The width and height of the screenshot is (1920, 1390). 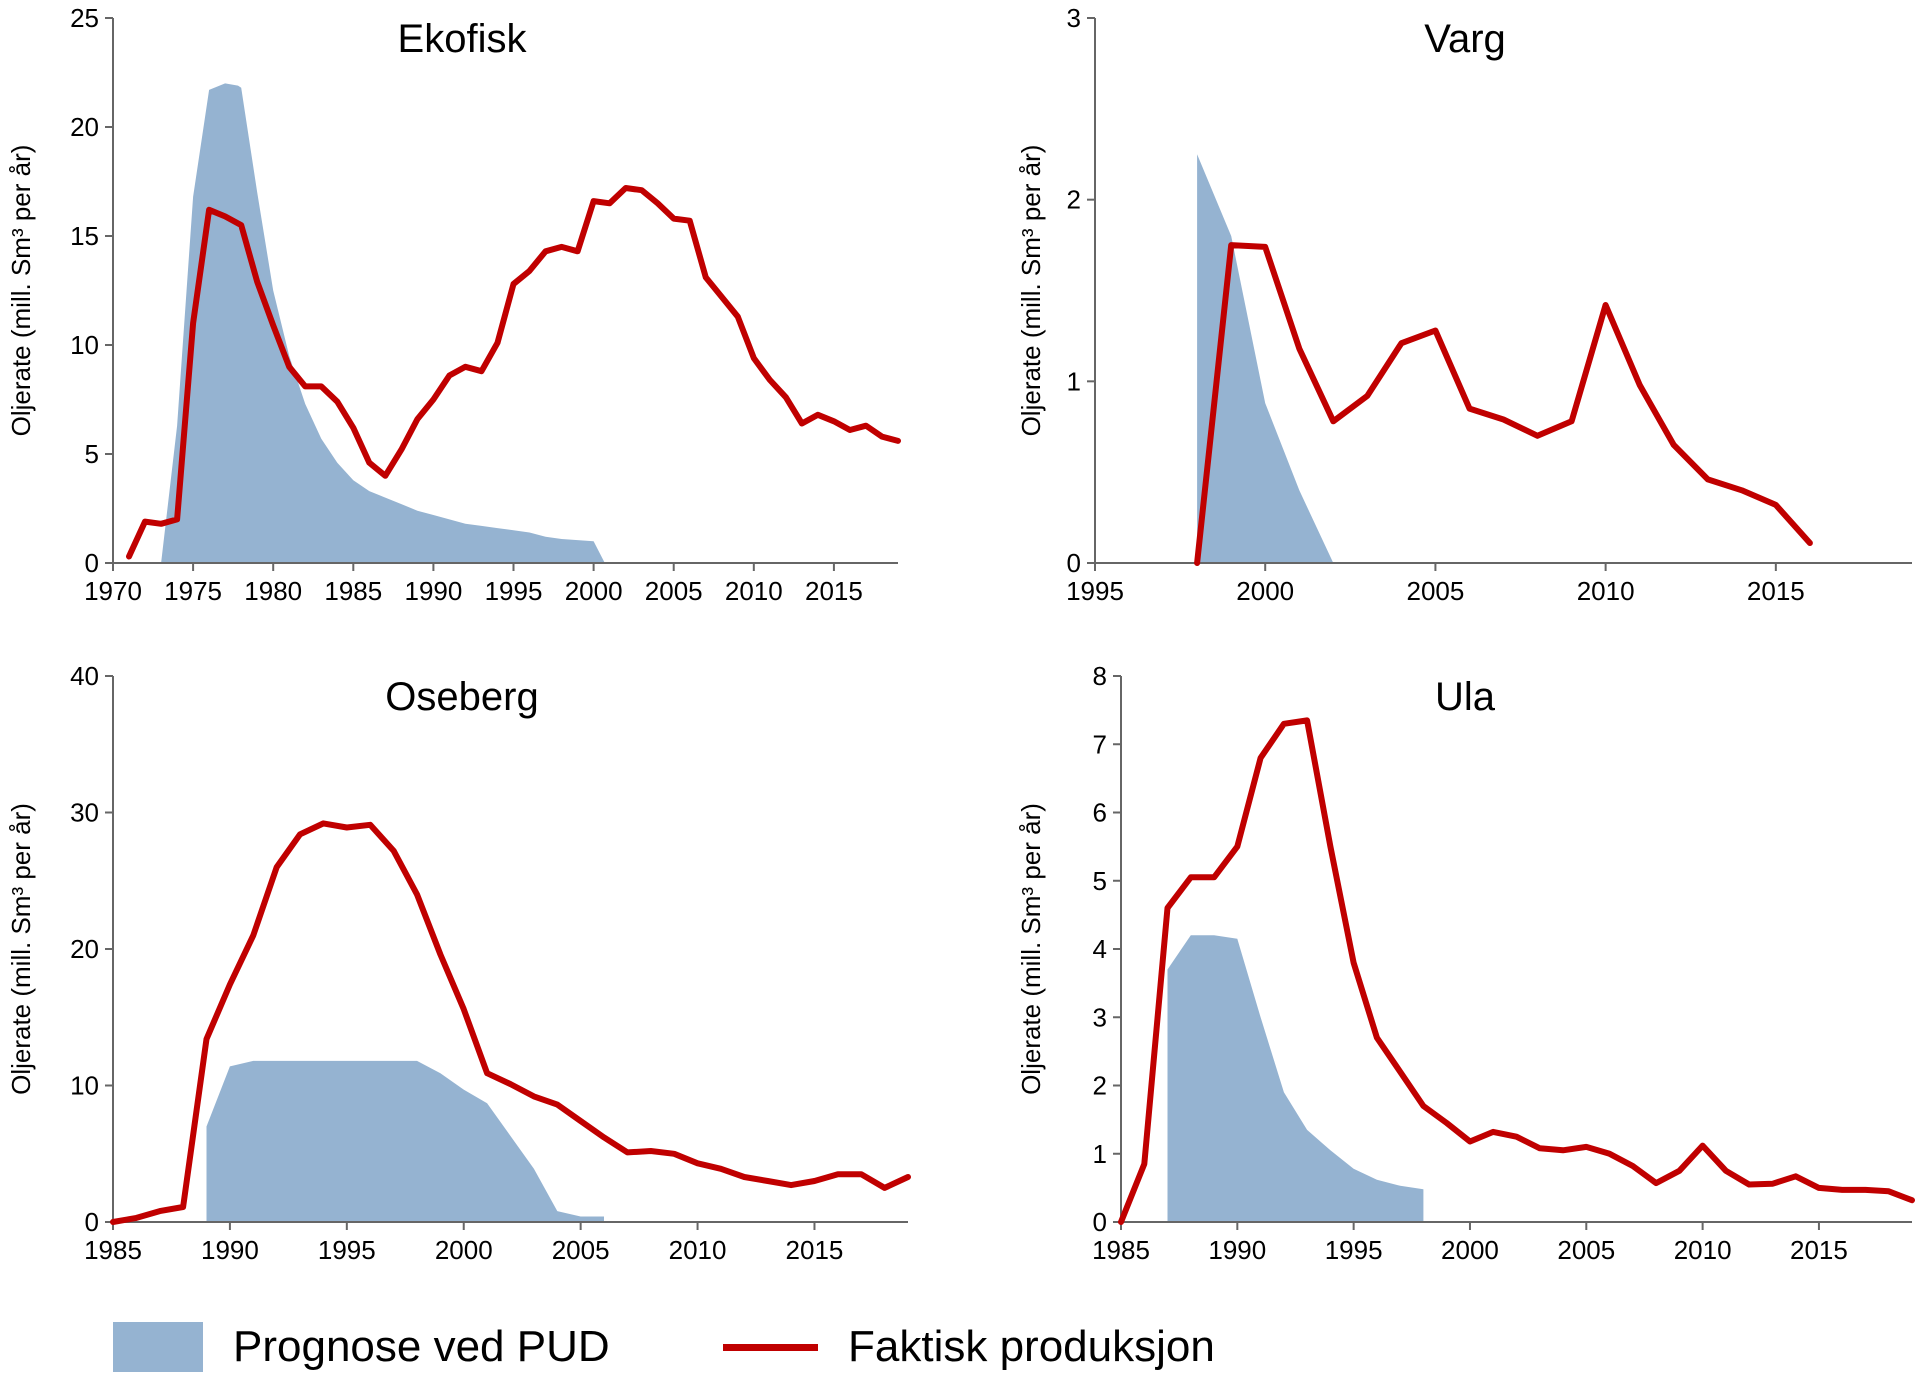 I want to click on y-tick-label: 8, so click(x=1100, y=676).